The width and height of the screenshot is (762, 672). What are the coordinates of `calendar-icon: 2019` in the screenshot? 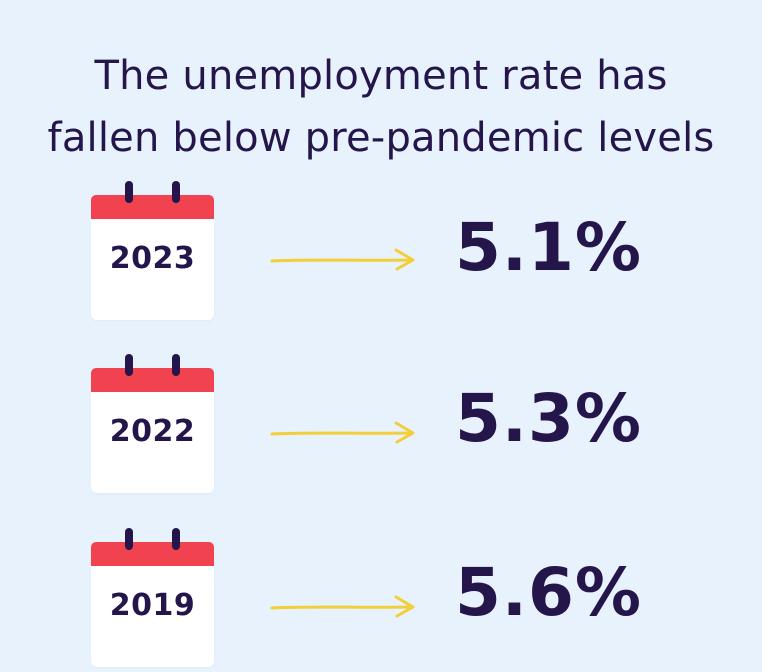 It's located at (152, 597).